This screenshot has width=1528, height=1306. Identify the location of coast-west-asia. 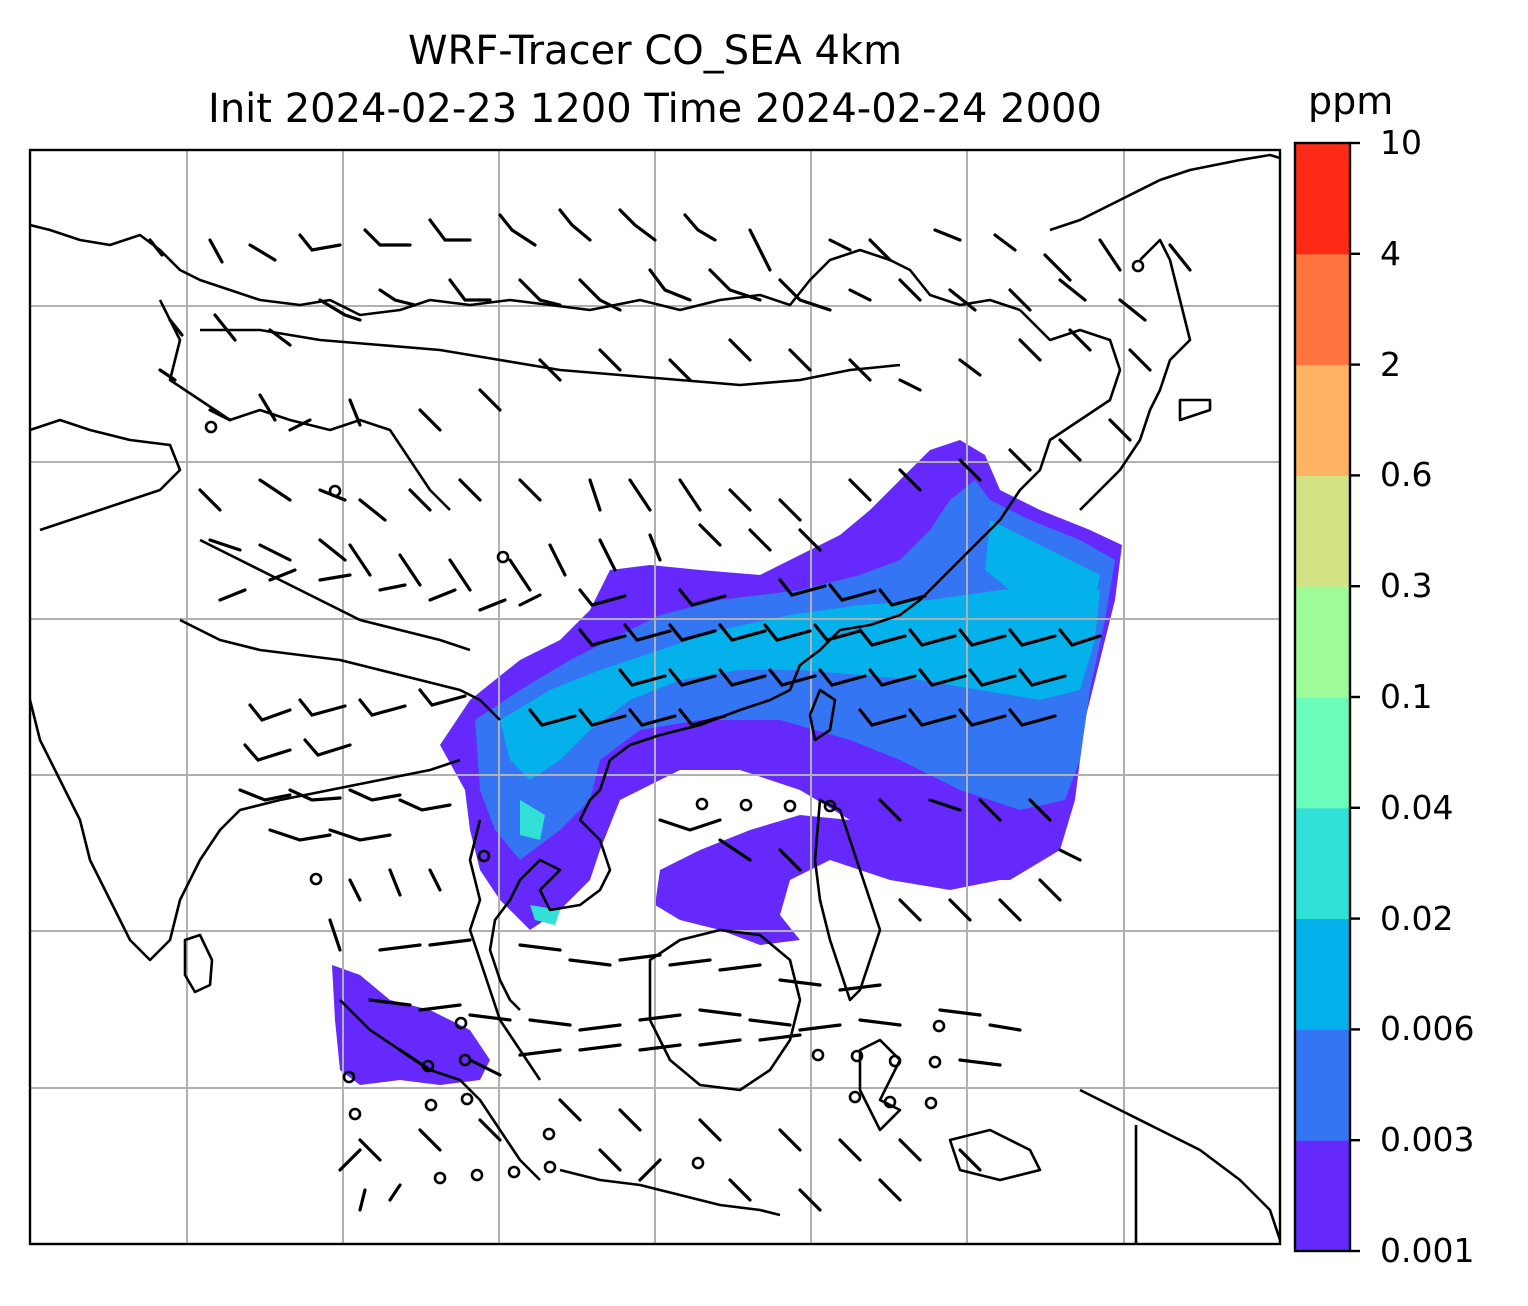
(106, 475).